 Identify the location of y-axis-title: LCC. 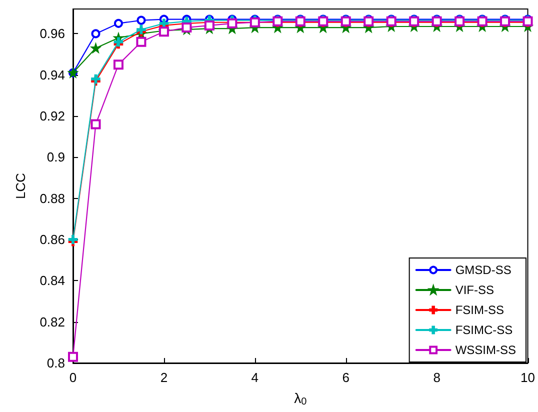
(20, 186).